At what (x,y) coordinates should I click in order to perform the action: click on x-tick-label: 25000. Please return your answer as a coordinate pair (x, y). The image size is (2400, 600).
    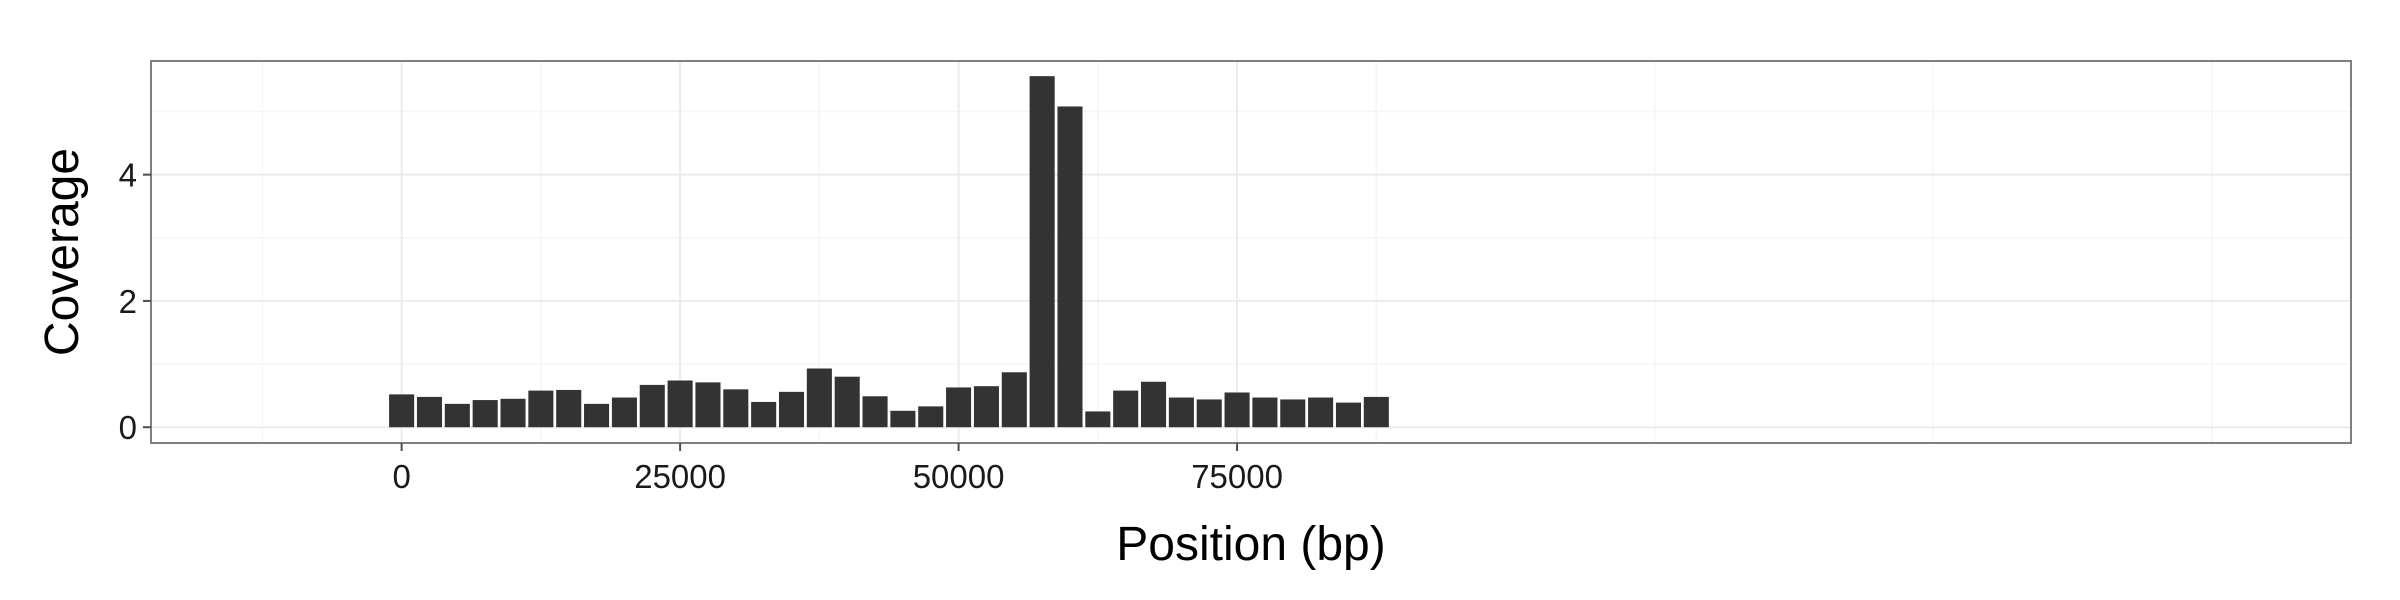
    Looking at the image, I should click on (680, 476).